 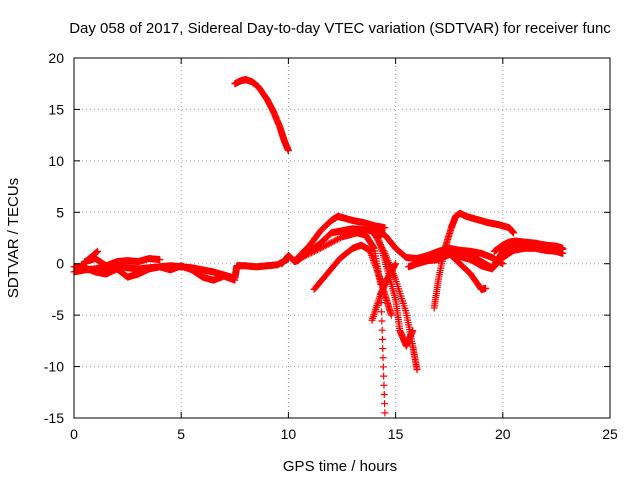 I want to click on y-tick-label: 10, so click(x=56, y=161).